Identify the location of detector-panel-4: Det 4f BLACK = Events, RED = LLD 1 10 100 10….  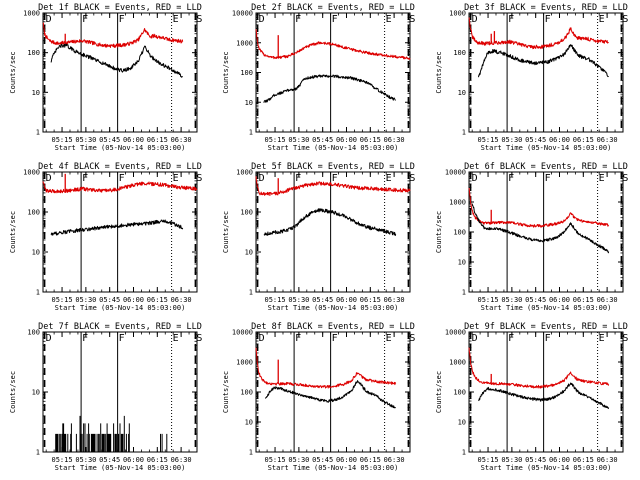
(105, 237).